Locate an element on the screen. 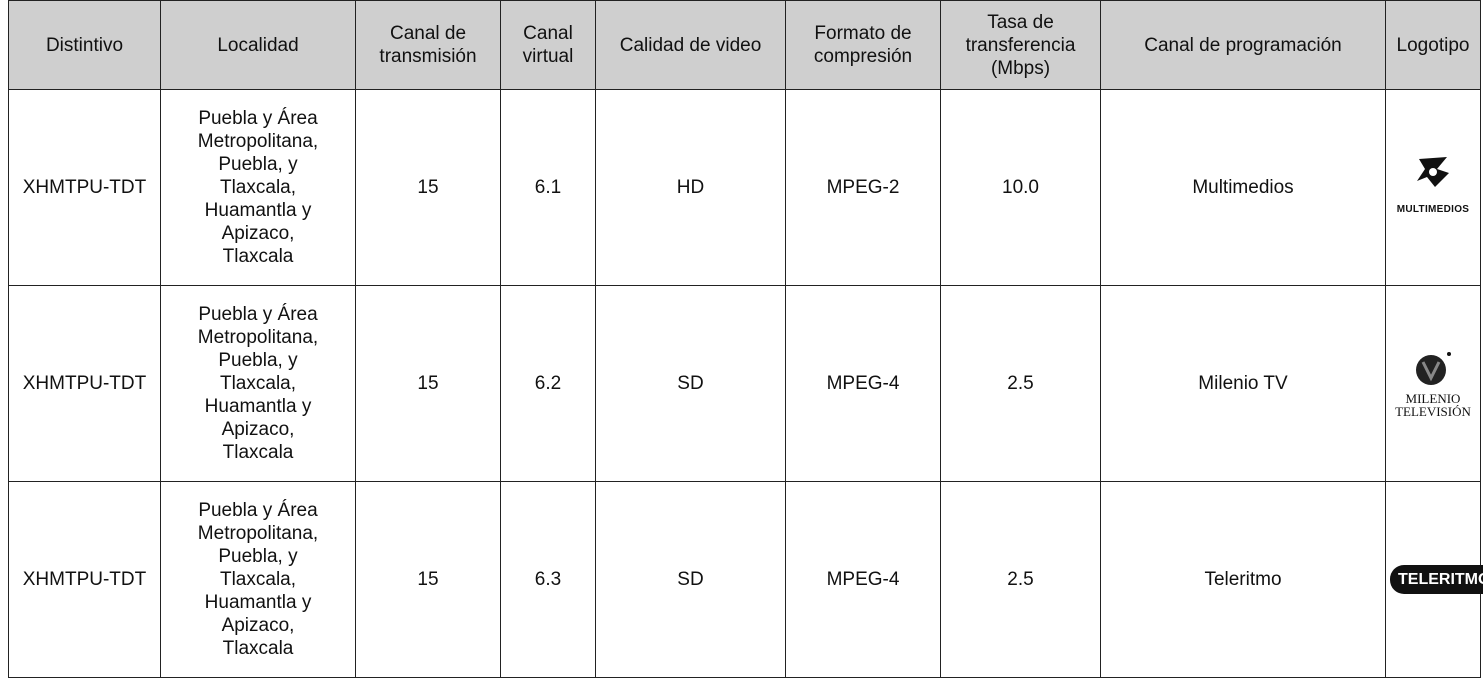  logo: MILENIO TELEVISIÓN is located at coordinates (1433, 384).